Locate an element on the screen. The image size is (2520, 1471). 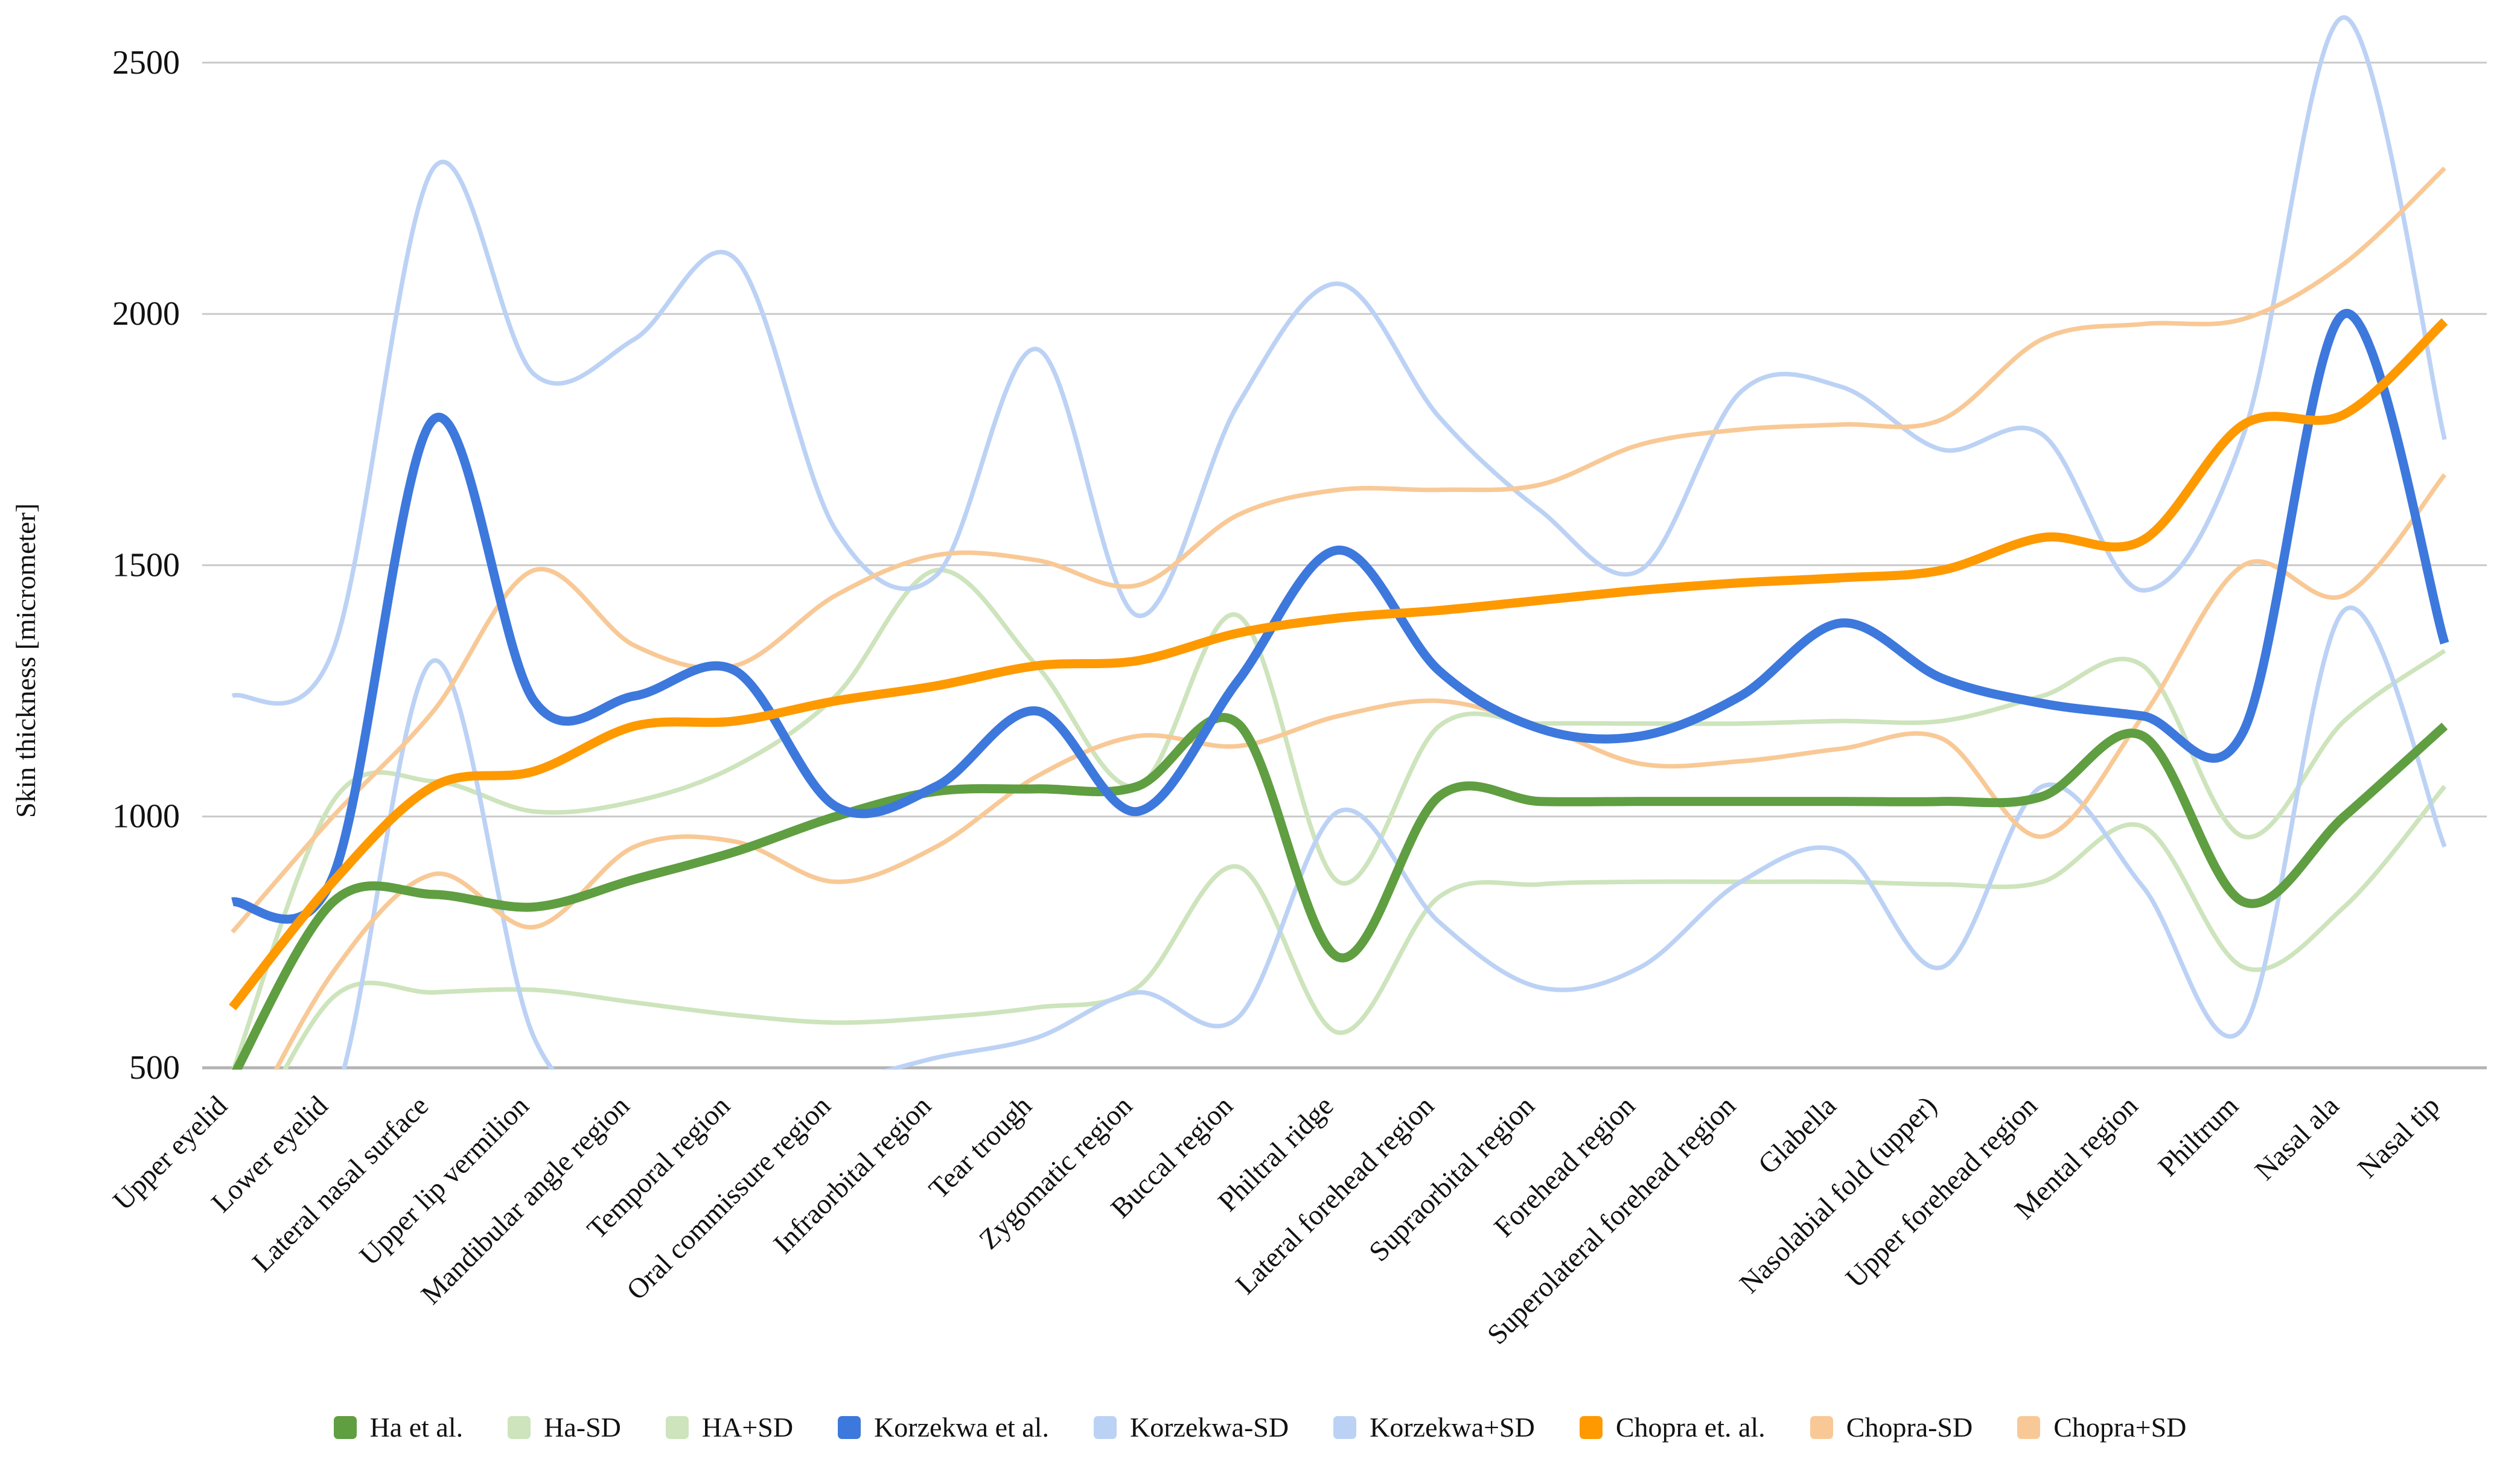
legend-item-ha+sd: HA+SD is located at coordinates (730, 1427).